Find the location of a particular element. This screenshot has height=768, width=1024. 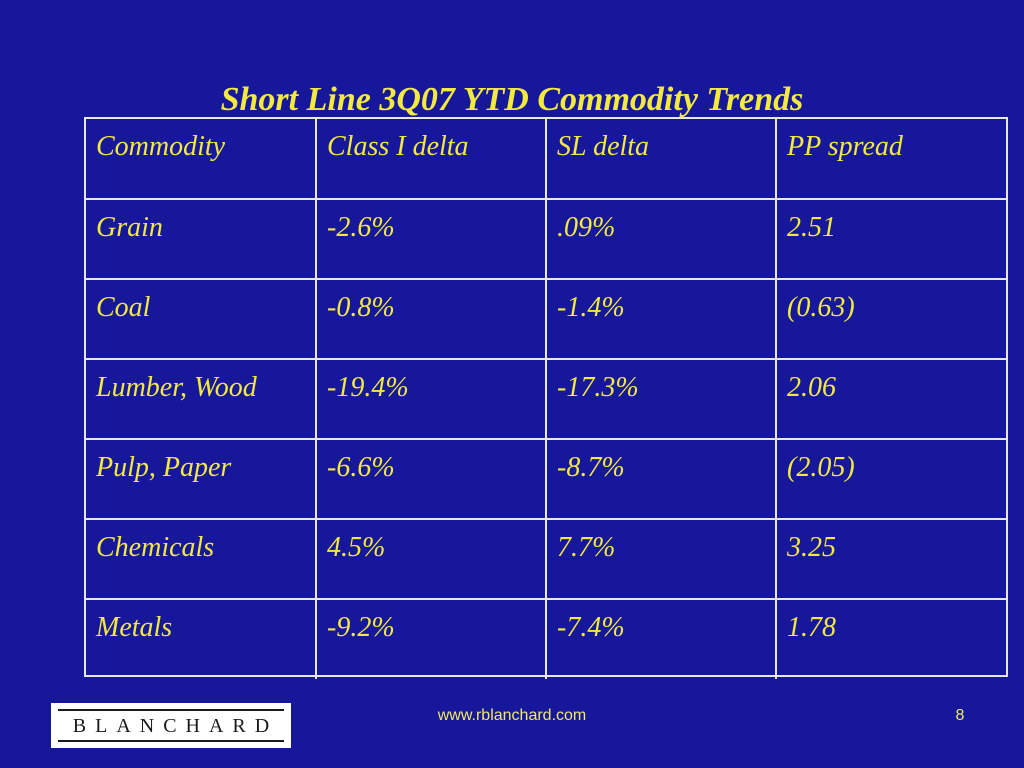

footer-url: www.rblanchard.com is located at coordinates (512, 715).